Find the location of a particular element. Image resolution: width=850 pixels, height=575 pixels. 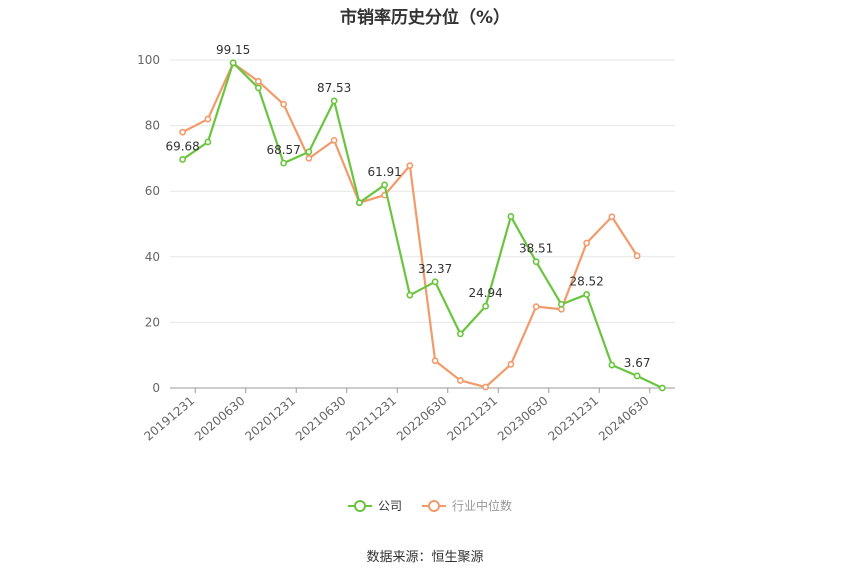

y-tick-label: 40 is located at coordinates (152, 257).